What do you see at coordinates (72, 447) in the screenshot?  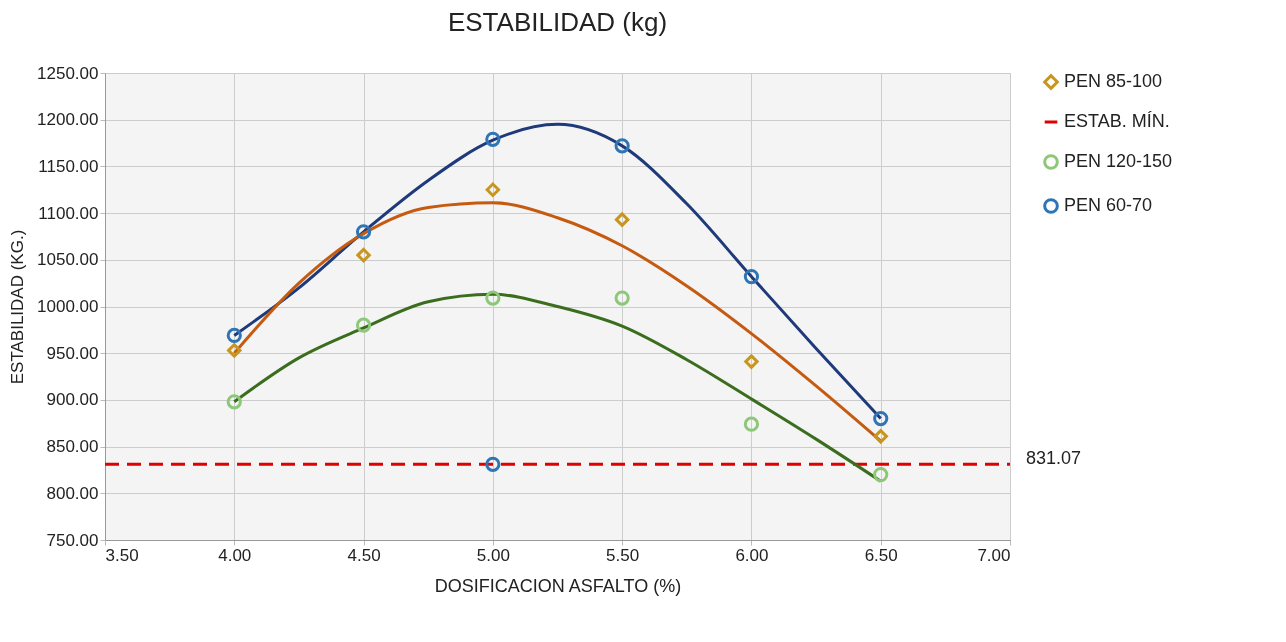 I see `y-tick-label: 850.00` at bounding box center [72, 447].